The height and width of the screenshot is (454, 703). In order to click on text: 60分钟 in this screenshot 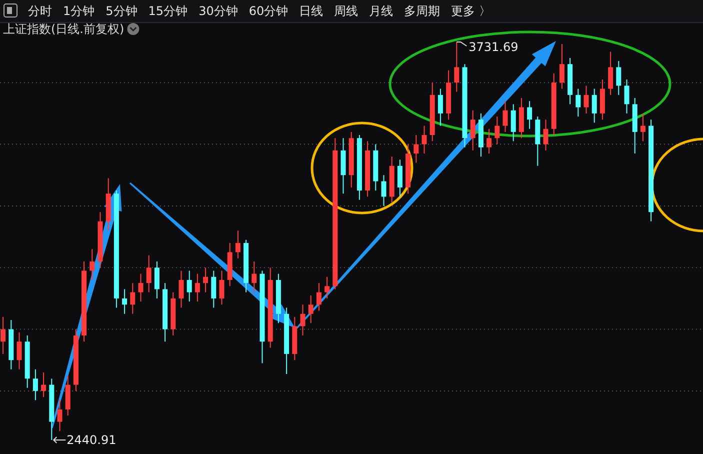, I will do `click(268, 11)`.